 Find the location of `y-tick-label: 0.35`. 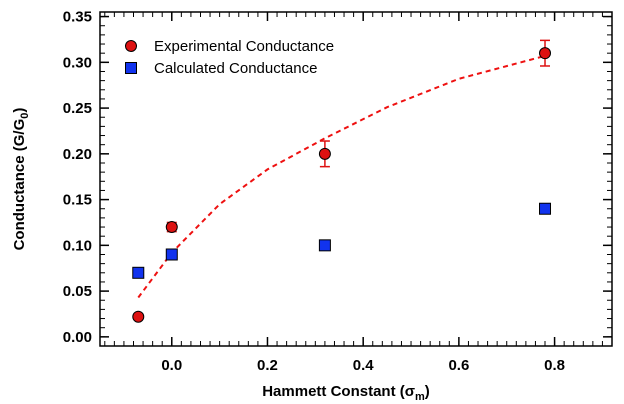

y-tick-label: 0.35 is located at coordinates (77, 17).